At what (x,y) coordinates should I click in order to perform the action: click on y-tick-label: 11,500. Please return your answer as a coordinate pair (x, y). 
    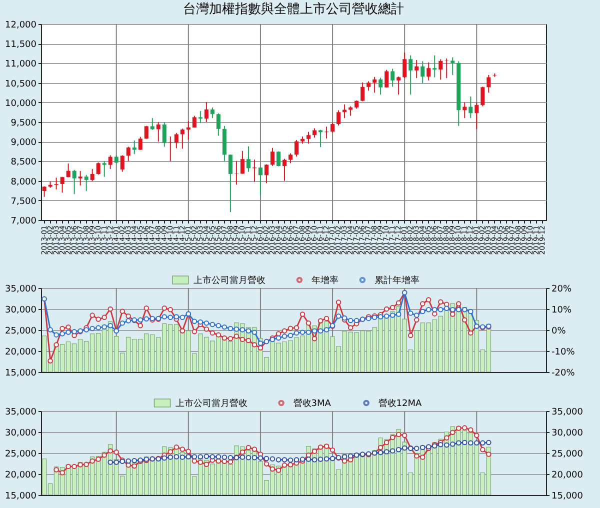
    Looking at the image, I should click on (21, 45).